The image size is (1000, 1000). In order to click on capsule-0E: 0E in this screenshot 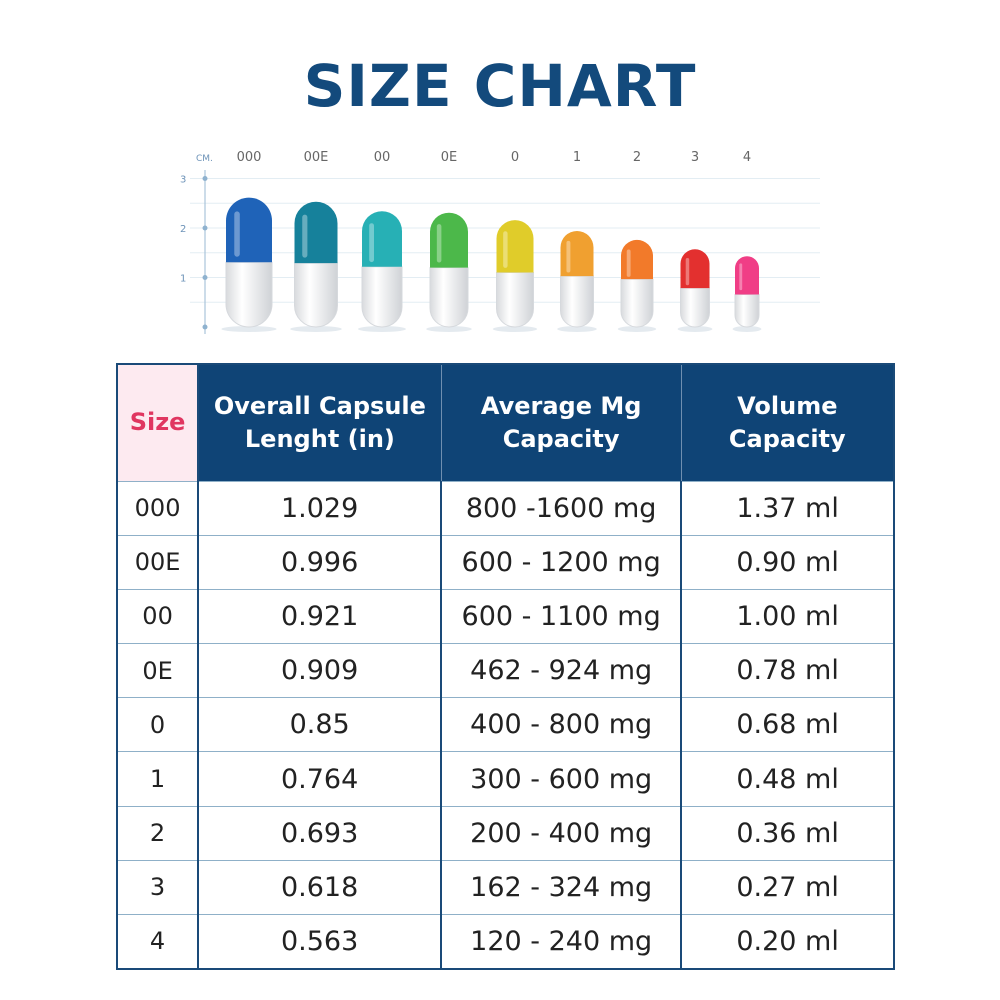, I will do `click(449, 241)`.